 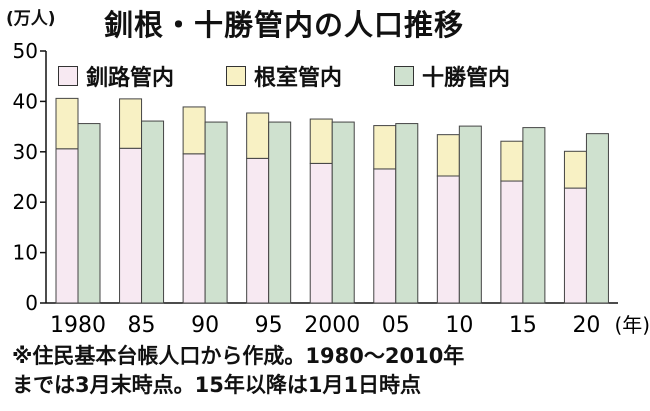 I want to click on y-tick-label: 40, so click(x=25, y=101).